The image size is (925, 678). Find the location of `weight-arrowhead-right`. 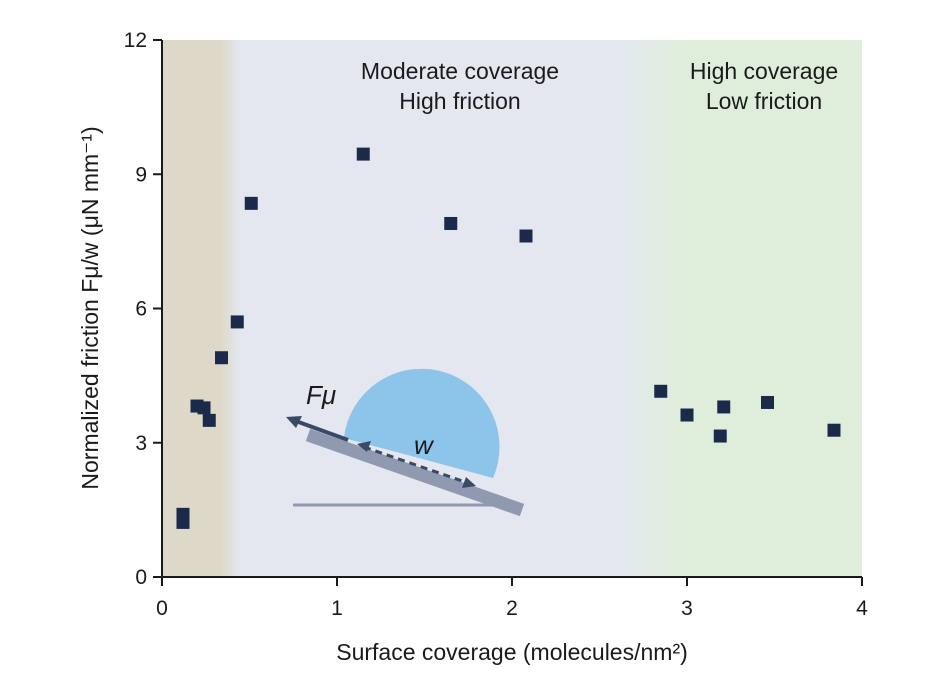

weight-arrowhead-right is located at coordinates (469, 482).